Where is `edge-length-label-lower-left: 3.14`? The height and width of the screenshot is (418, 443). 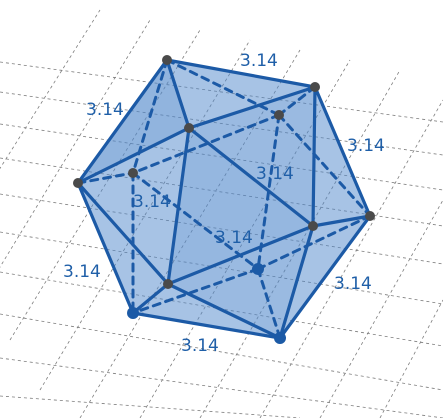 edge-length-label-lower-left: 3.14 is located at coordinates (82, 272).